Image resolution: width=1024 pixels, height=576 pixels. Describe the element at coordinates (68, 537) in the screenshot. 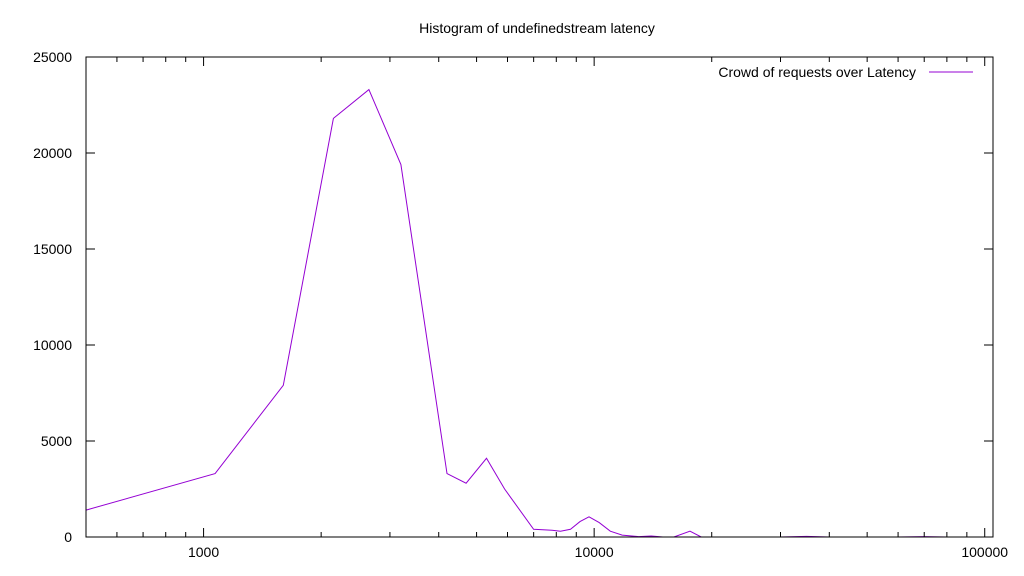

I see `y-tick-label: 0` at that location.